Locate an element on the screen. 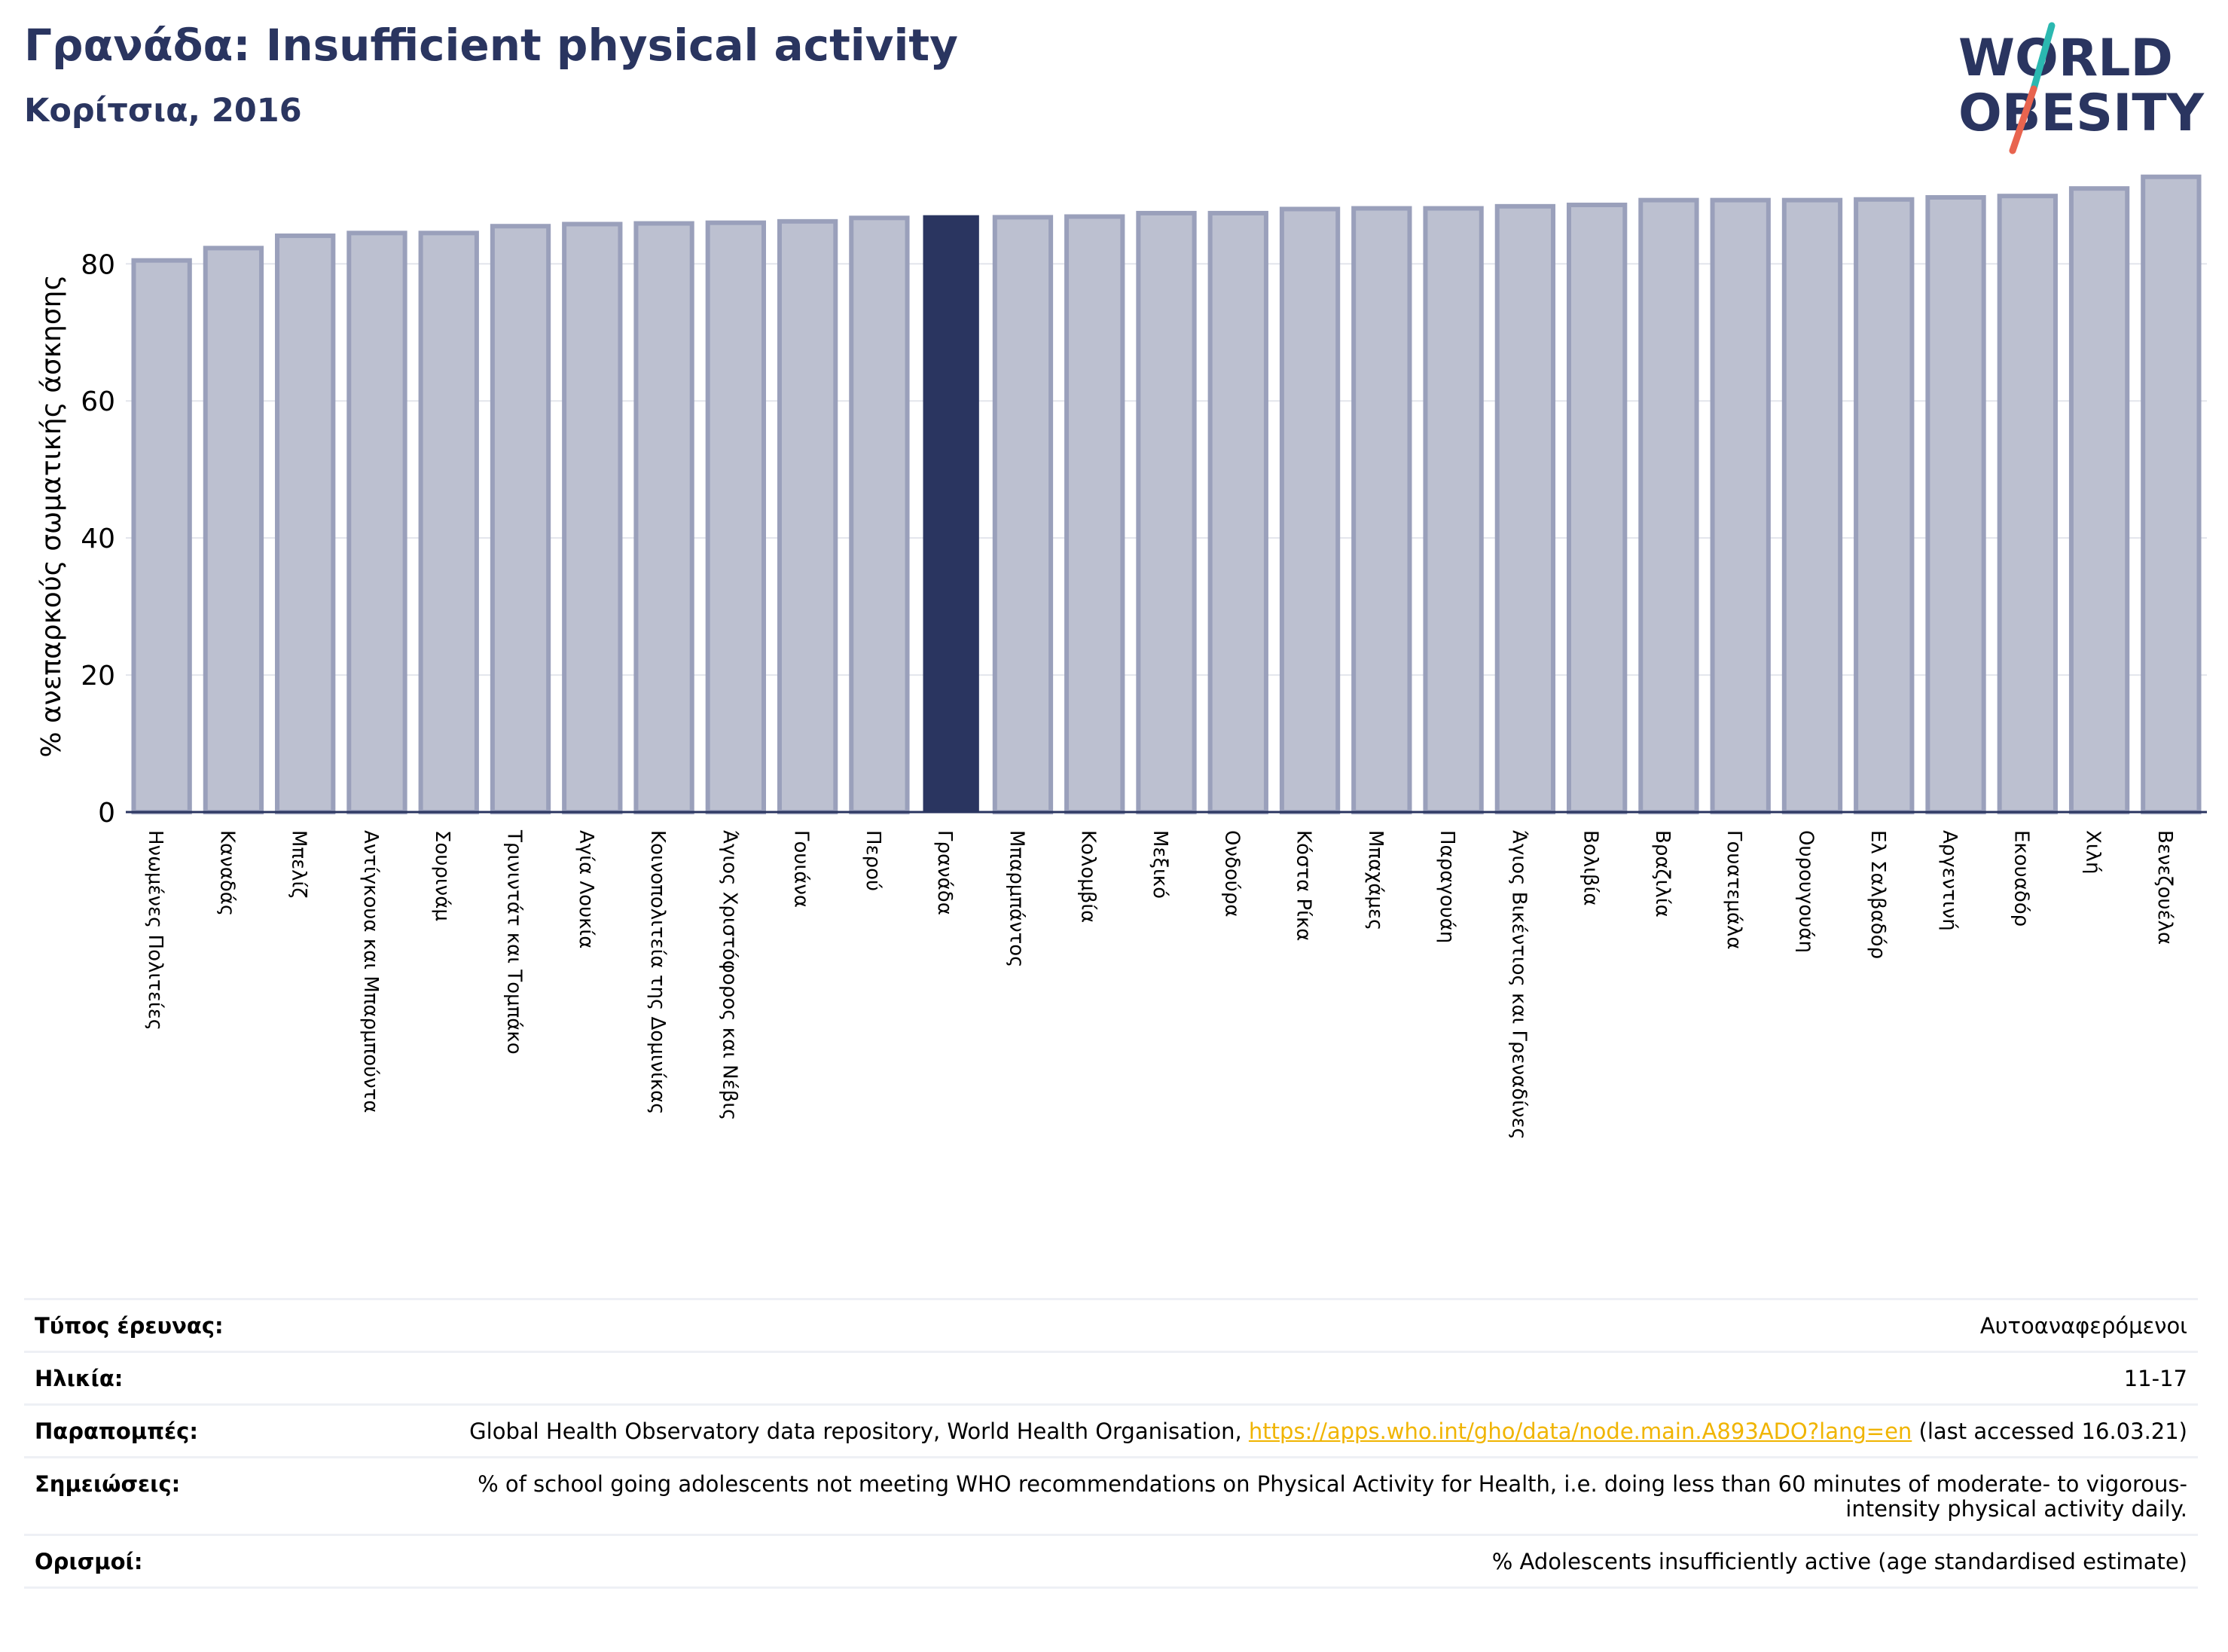 Image resolution: width=2228 pixels, height=1652 pixels. meta-row: Τύπος έρευνας: Αυτοαναφερόμενοι is located at coordinates (1111, 1326).